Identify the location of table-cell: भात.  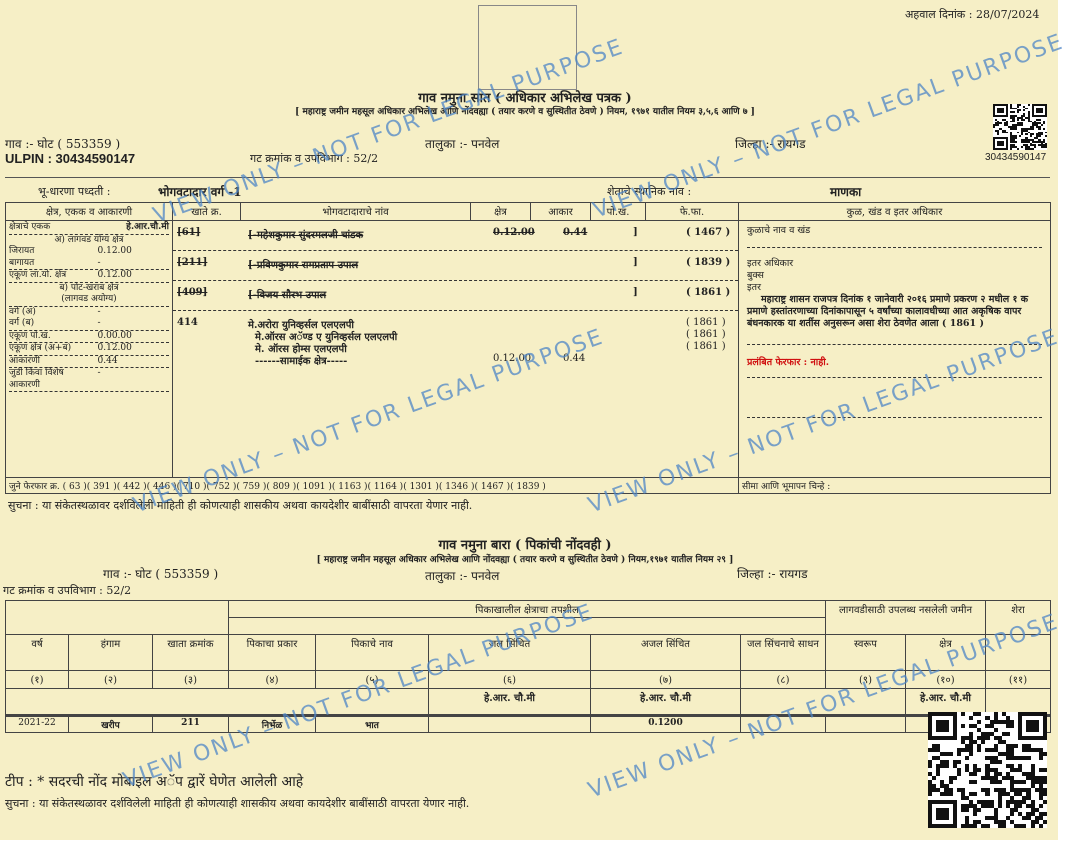
(372, 724).